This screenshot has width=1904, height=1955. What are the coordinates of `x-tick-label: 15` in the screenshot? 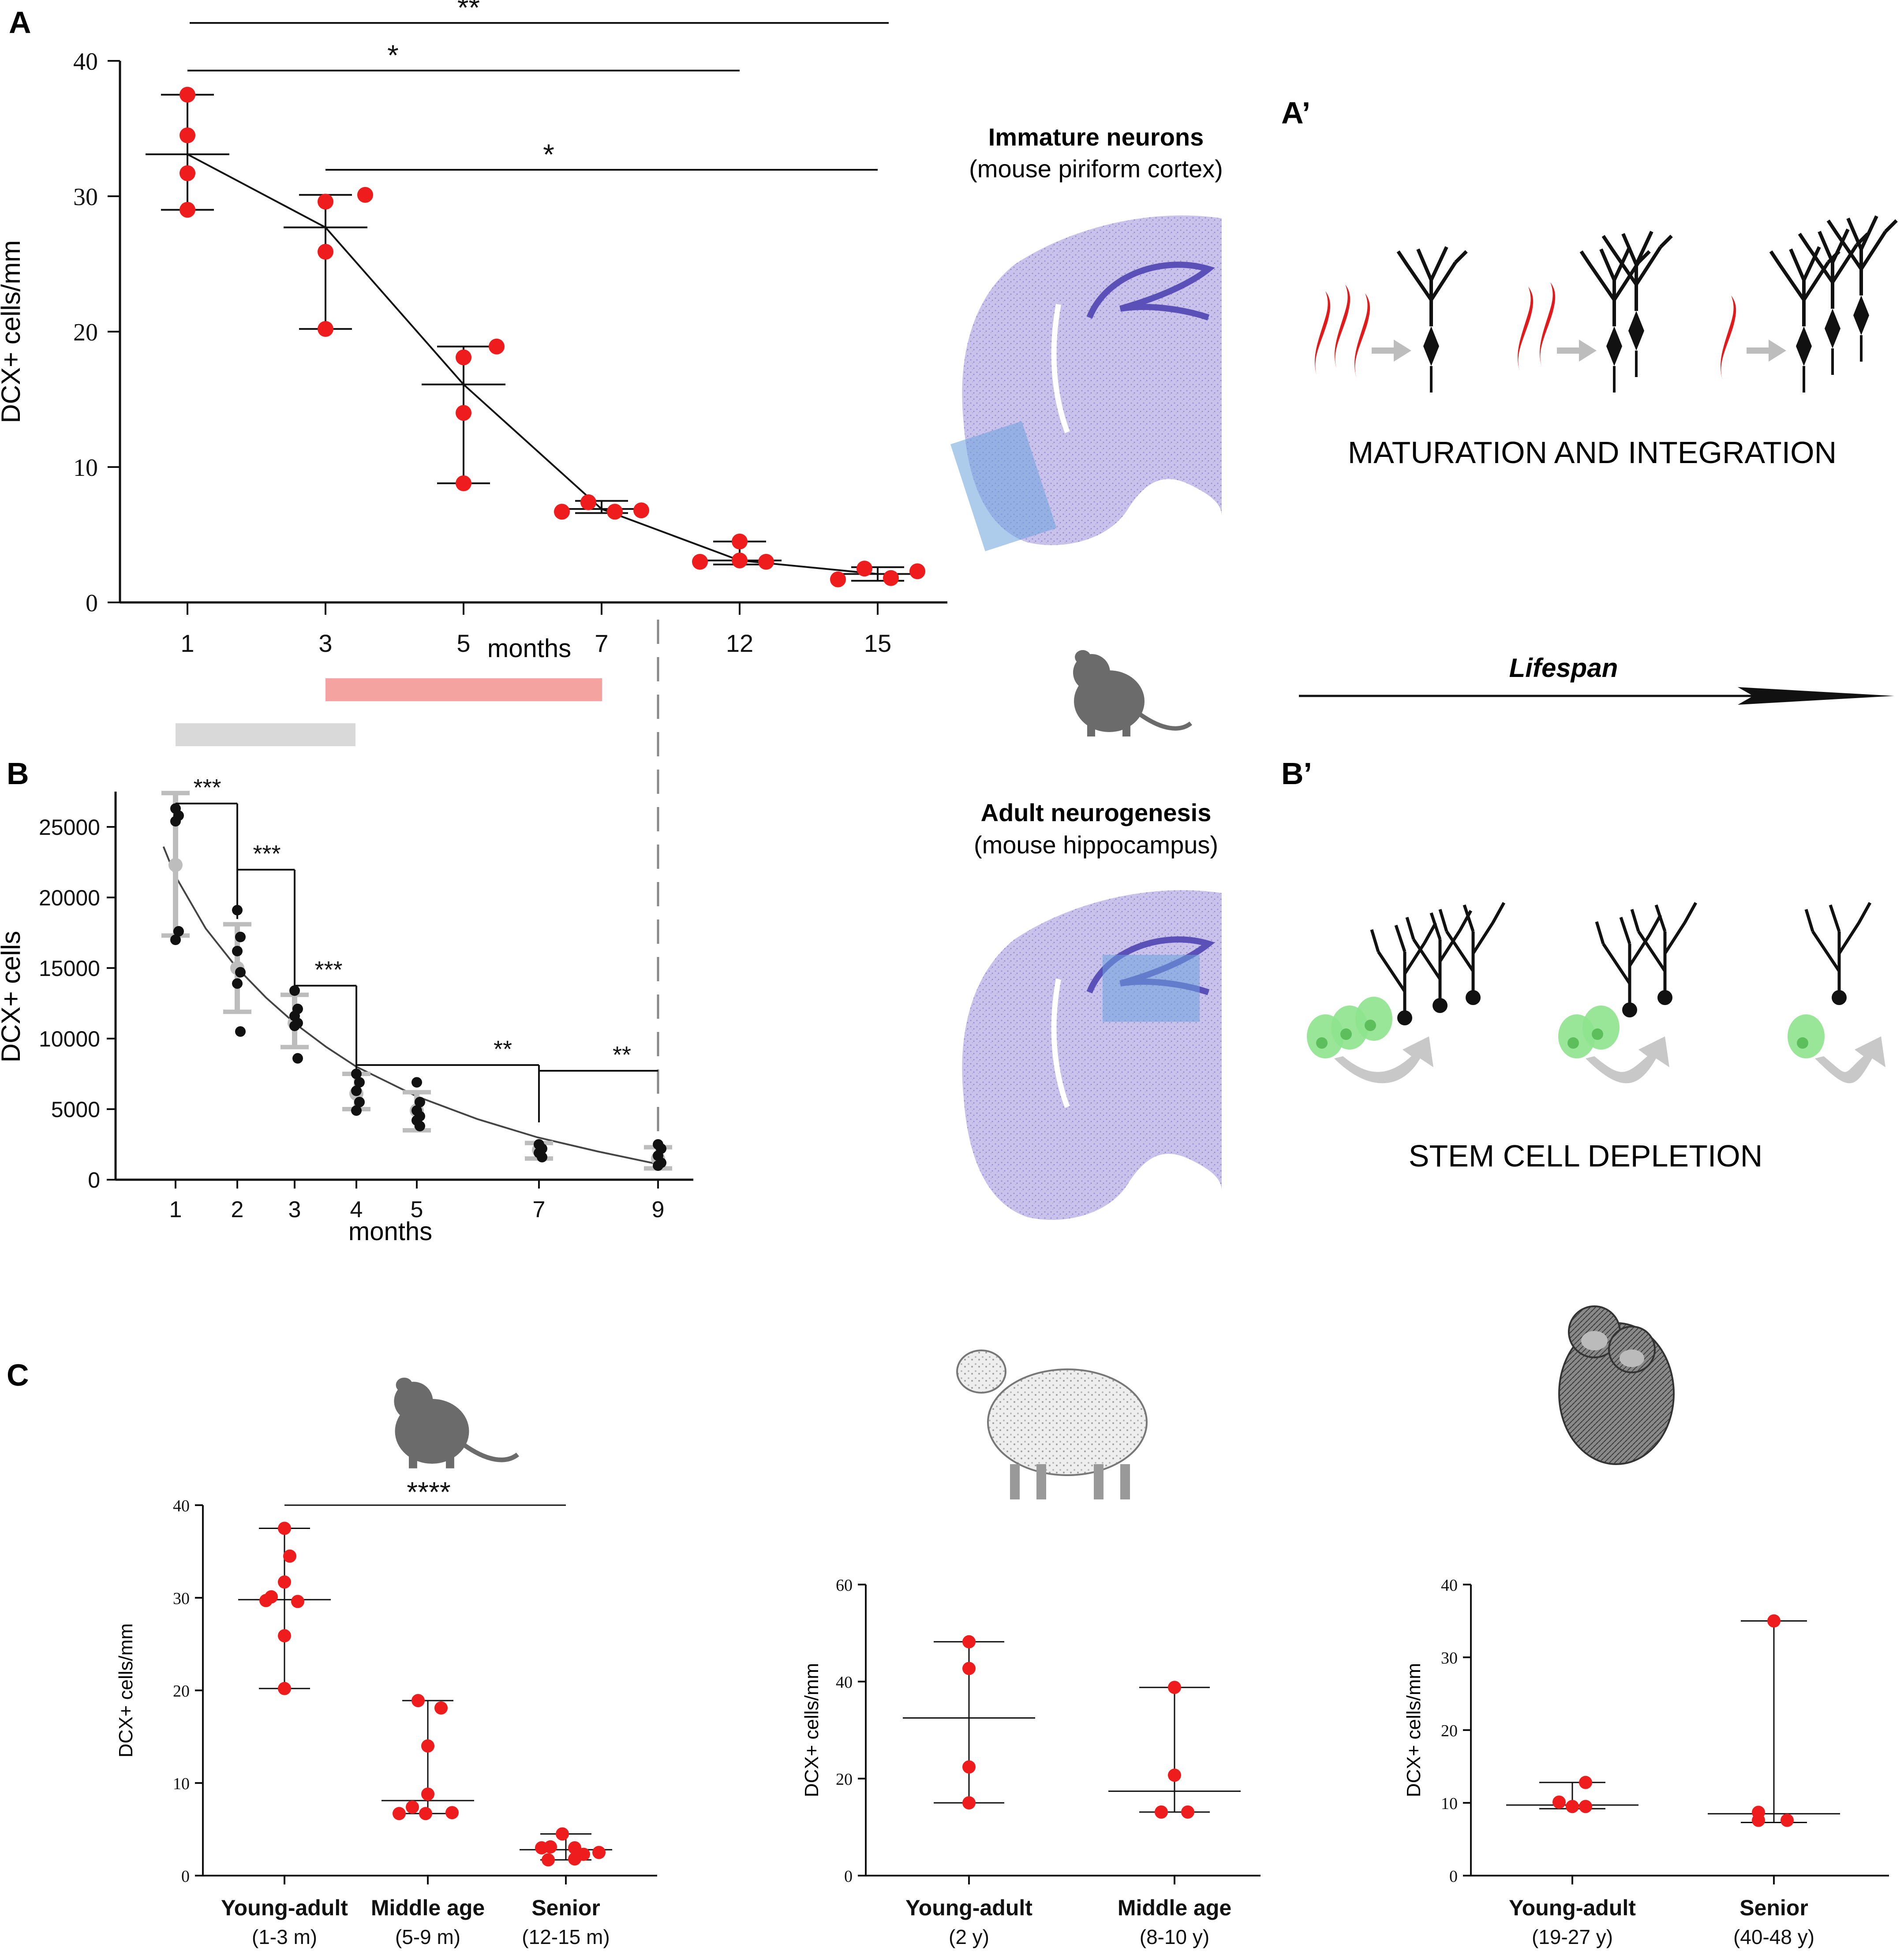 It's located at (878, 643).